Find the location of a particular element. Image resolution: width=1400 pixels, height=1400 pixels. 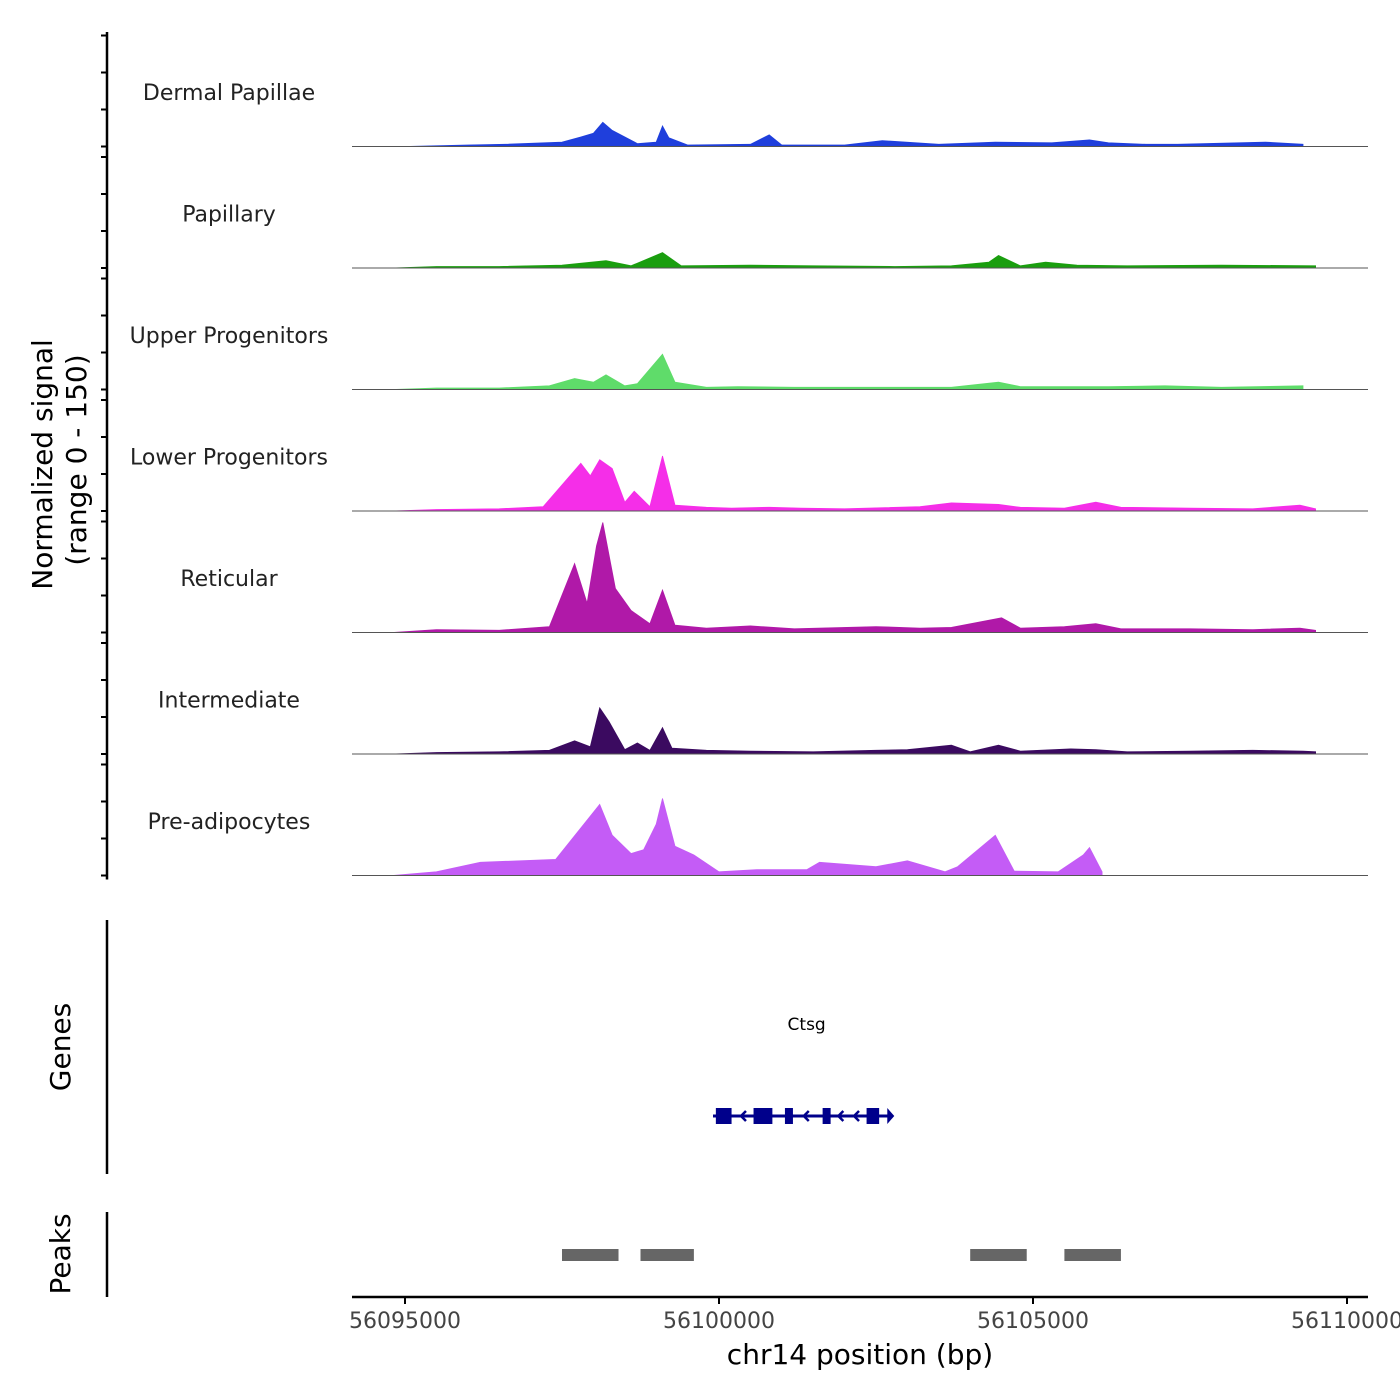

x-tick-label: 56095000 is located at coordinates (405, 1321).